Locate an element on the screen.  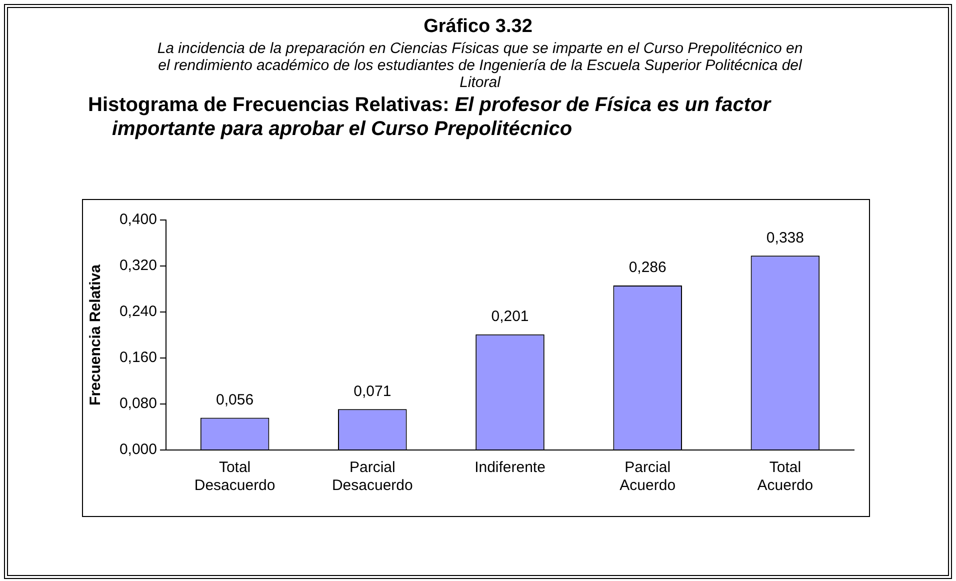
x-tick-label: Indiferente is located at coordinates (510, 467).